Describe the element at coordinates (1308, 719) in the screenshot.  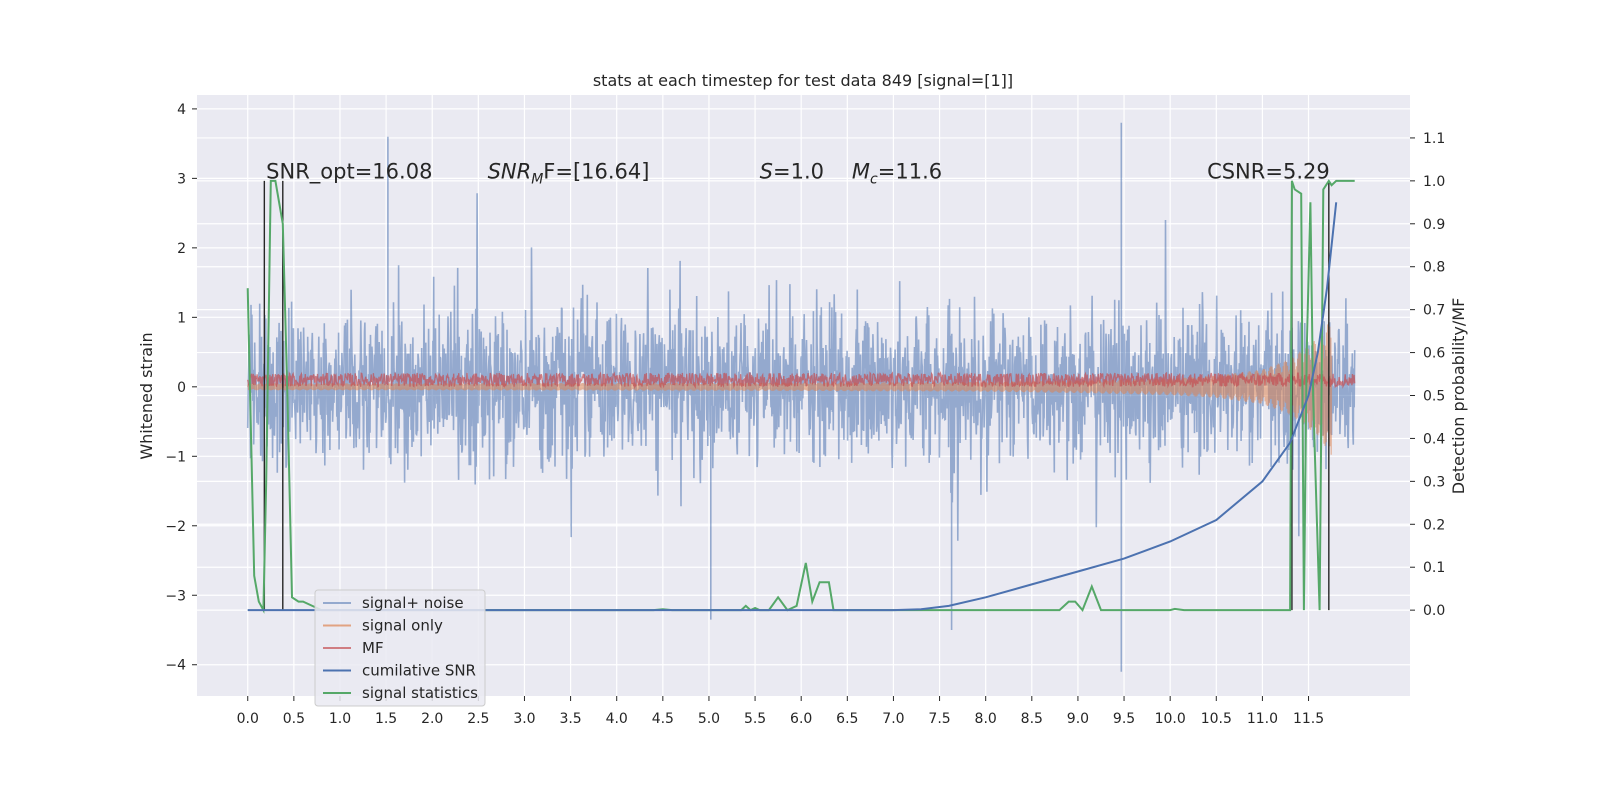
I see `x-tick-label: 11.5` at that location.